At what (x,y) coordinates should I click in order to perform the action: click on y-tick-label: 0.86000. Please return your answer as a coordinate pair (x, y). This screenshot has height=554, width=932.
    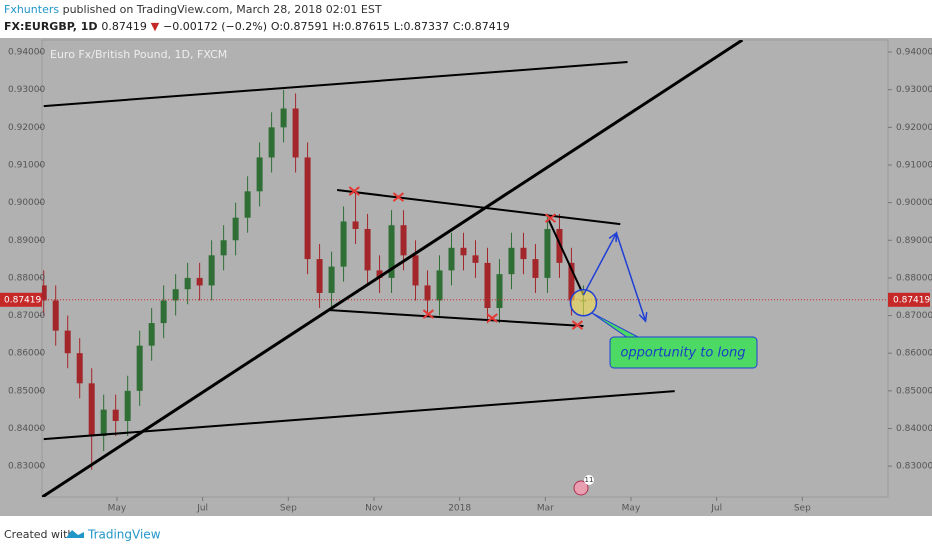
    Looking at the image, I should click on (914, 354).